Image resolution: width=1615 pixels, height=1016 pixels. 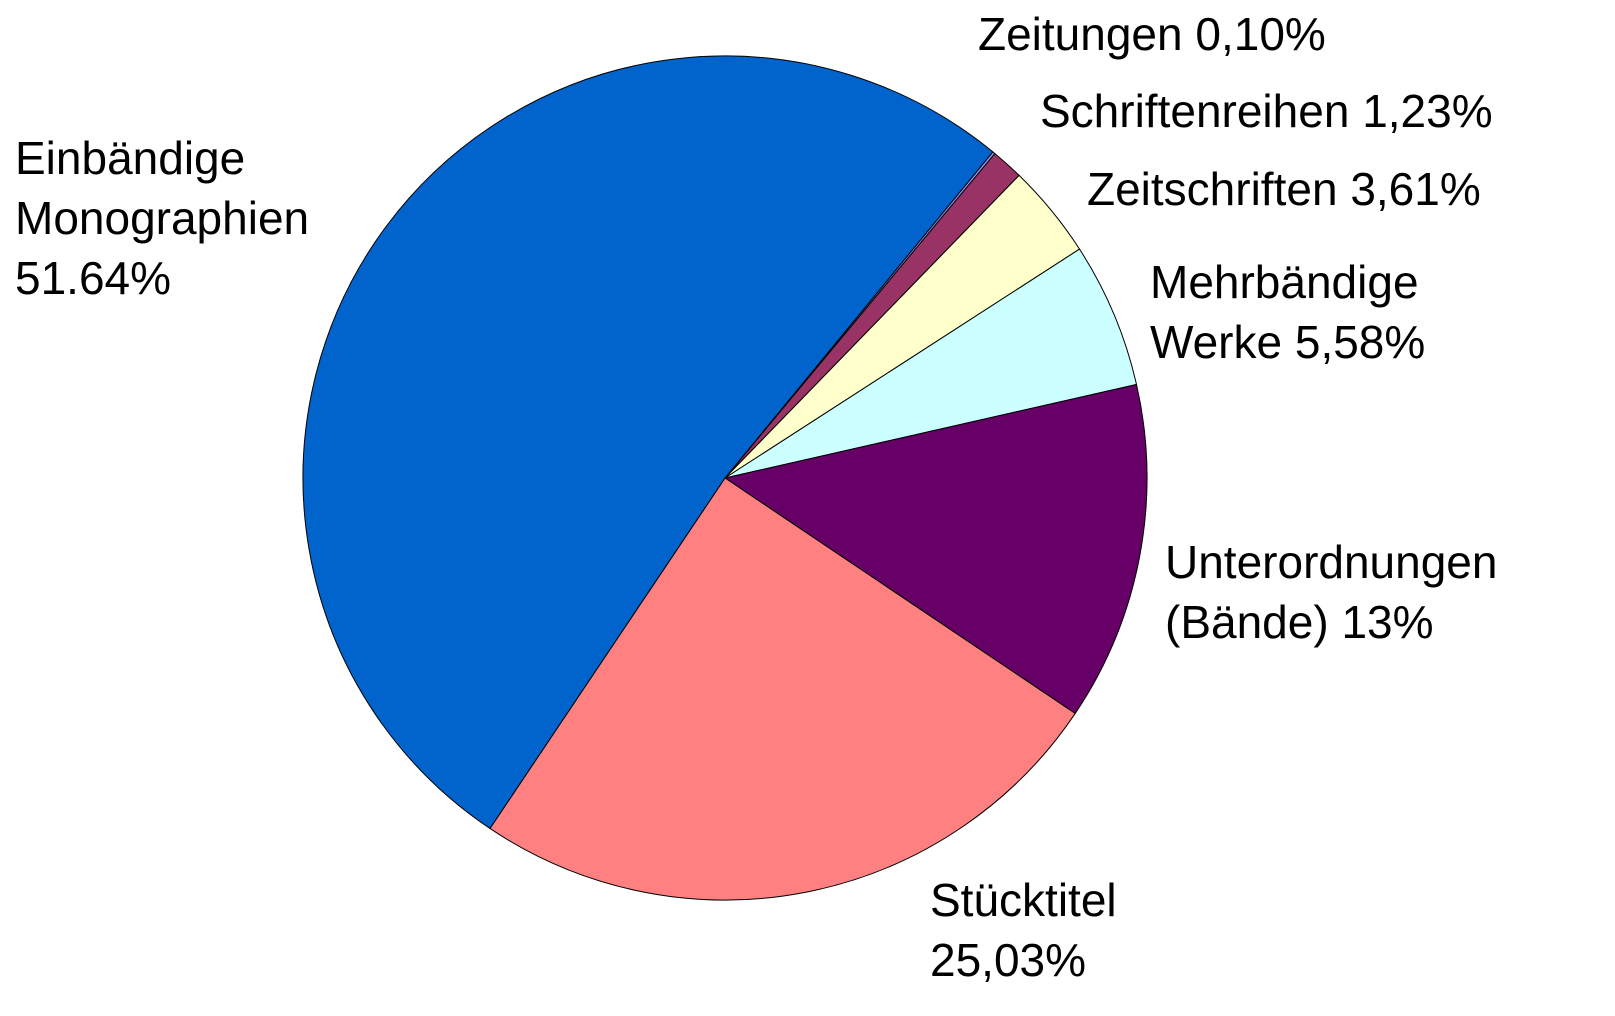 What do you see at coordinates (1284, 312) in the screenshot?
I see `category-label: Mehrbändige Werke` at bounding box center [1284, 312].